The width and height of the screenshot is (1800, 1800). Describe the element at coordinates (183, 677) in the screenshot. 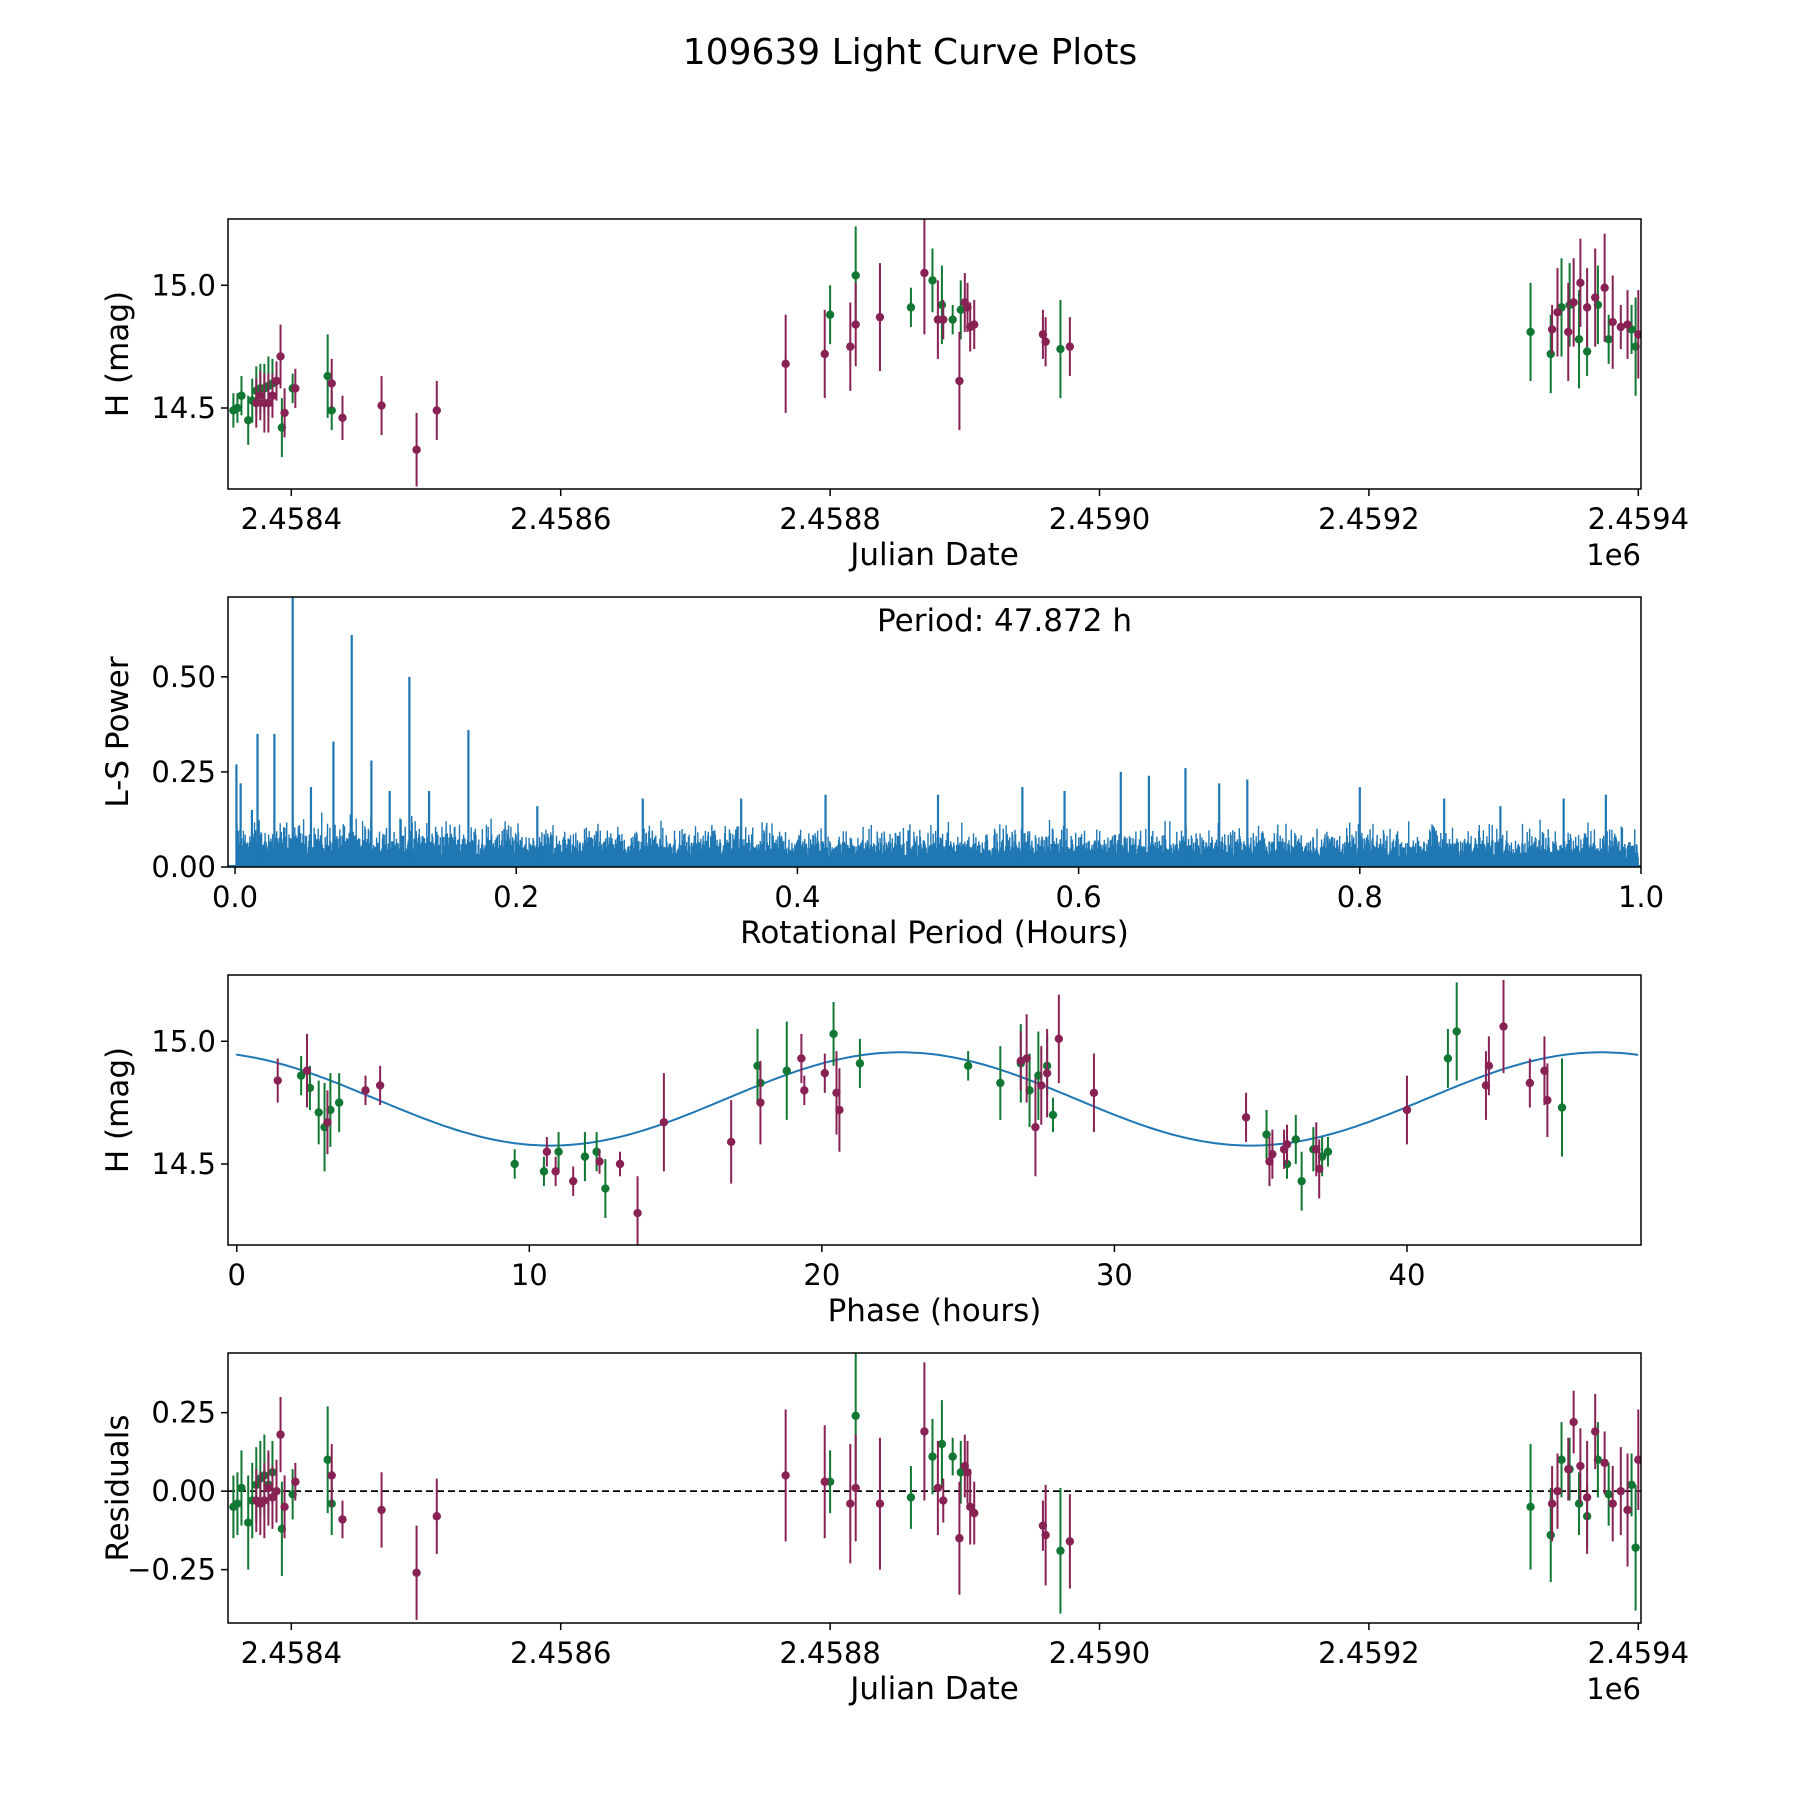

I see `y-tick-label: 0.50` at that location.